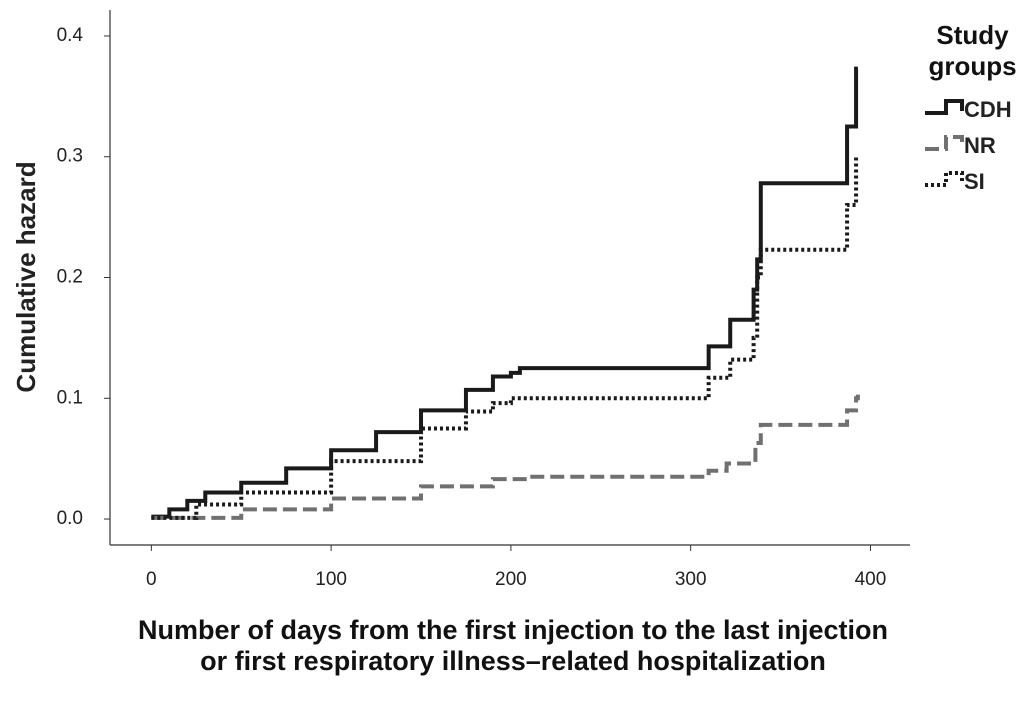 The width and height of the screenshot is (1028, 713). I want to click on y-tick-label: 0.1, so click(70, 397).